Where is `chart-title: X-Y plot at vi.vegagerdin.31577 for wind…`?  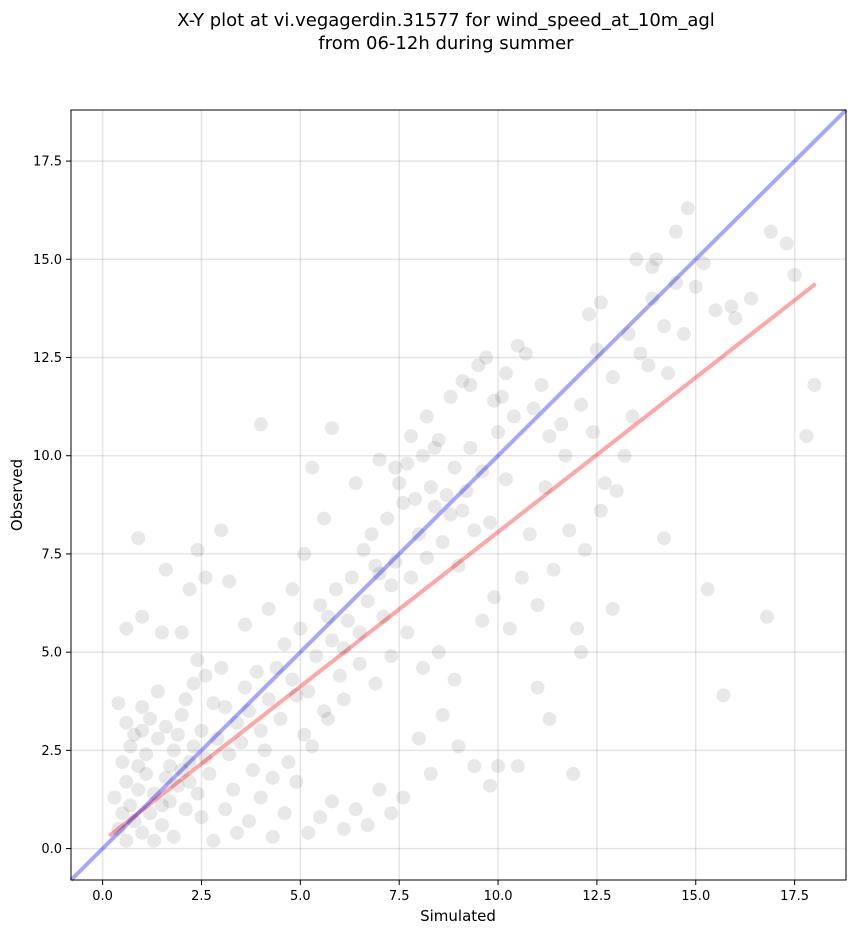 chart-title: X-Y plot at vi.vegagerdin.31577 for wind… is located at coordinates (446, 20).